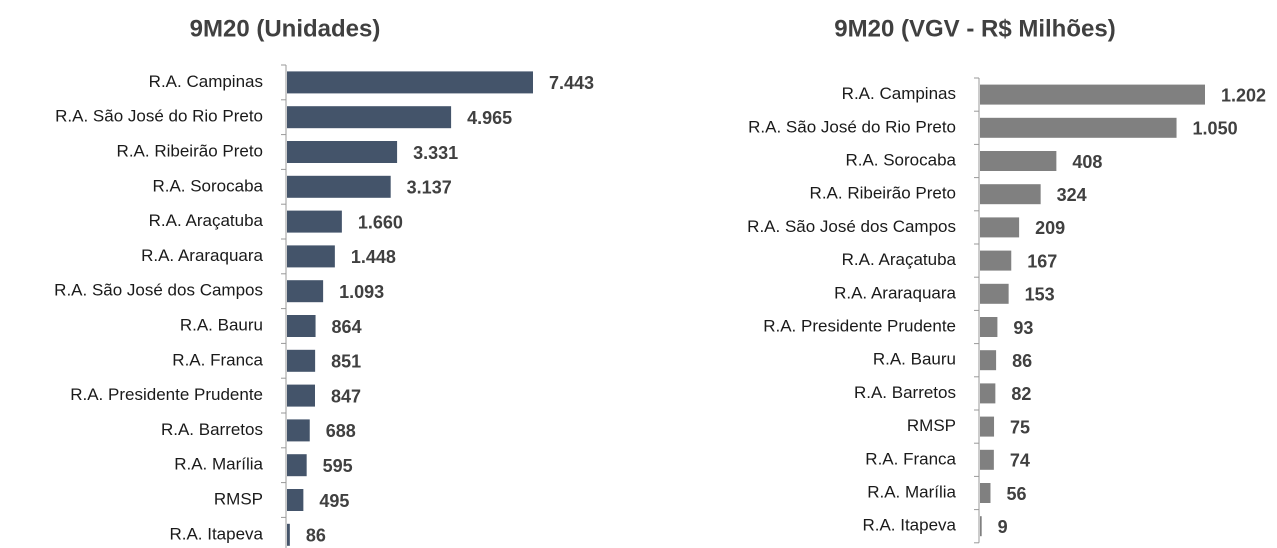 The image size is (1277, 548). Describe the element at coordinates (1072, 195) in the screenshot. I see `value-label: 324` at that location.